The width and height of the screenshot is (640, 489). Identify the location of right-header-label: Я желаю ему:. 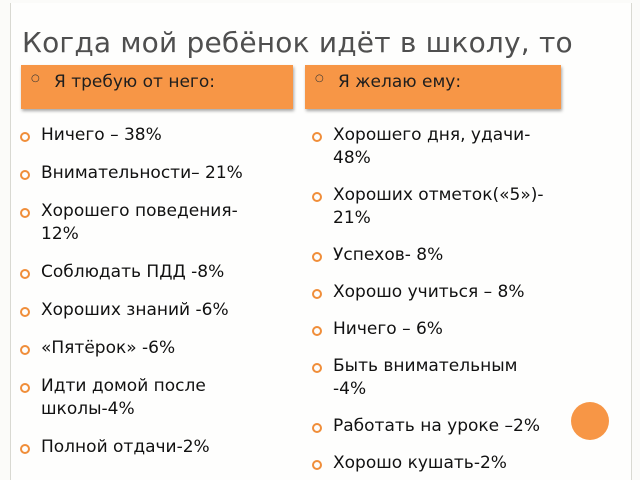
(400, 82).